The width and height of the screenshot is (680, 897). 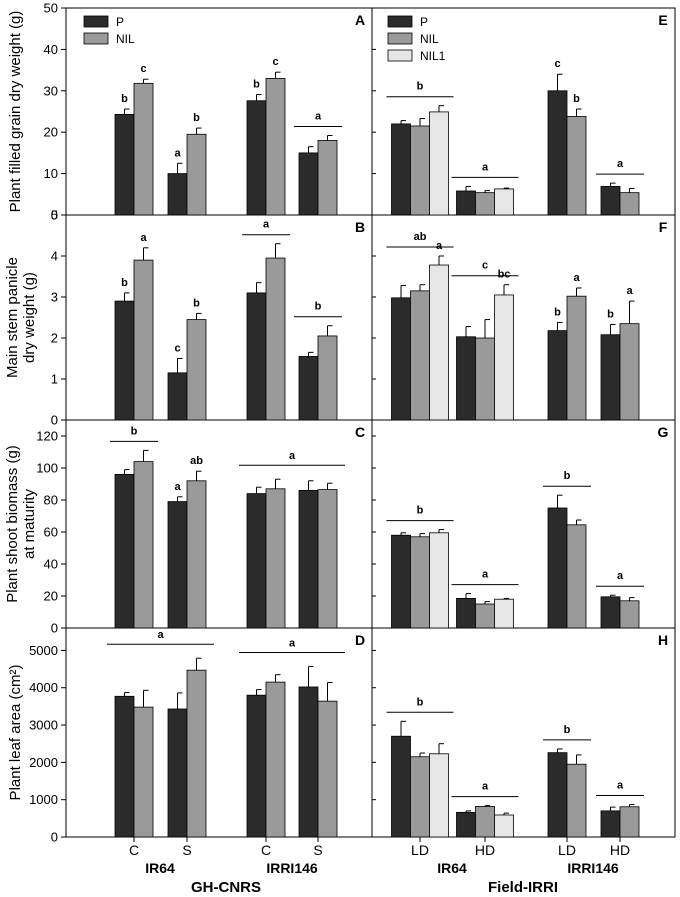 I want to click on panel-letter: C, so click(x=360, y=432).